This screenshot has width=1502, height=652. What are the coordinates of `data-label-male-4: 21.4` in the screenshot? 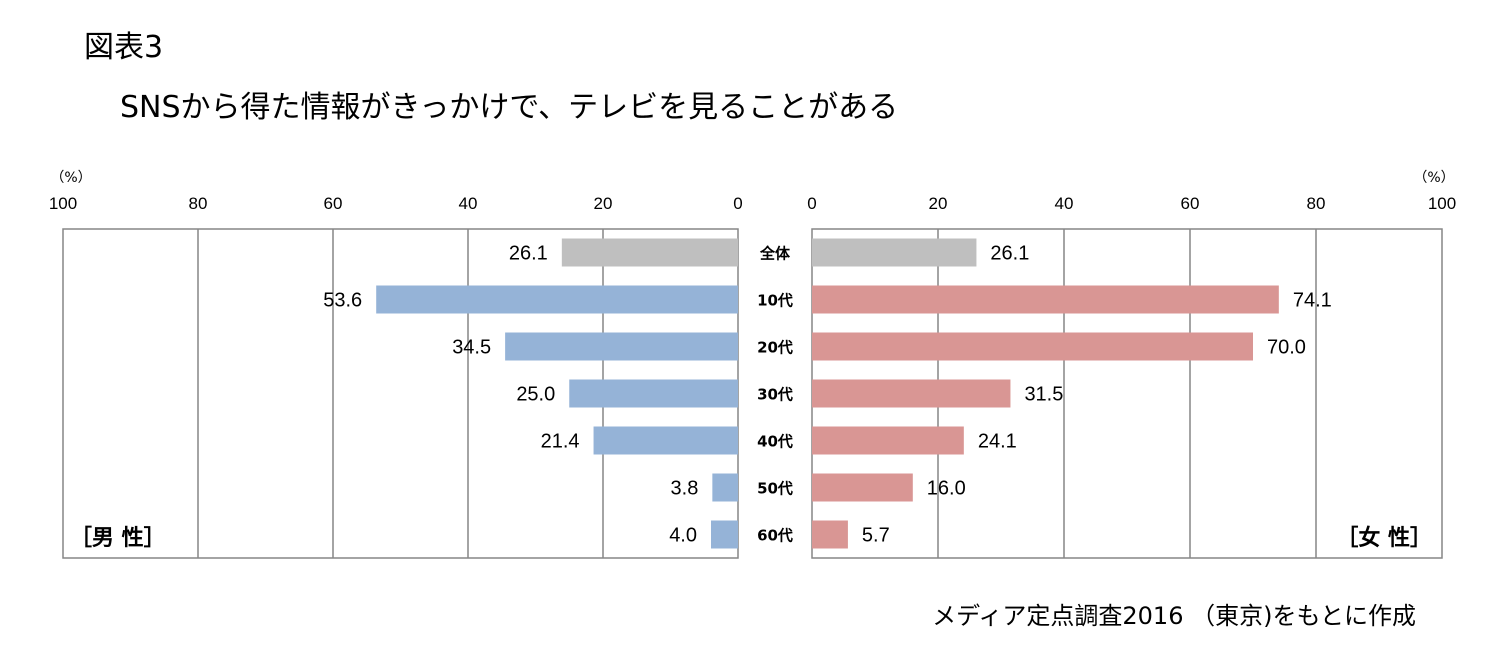 It's located at (560, 442).